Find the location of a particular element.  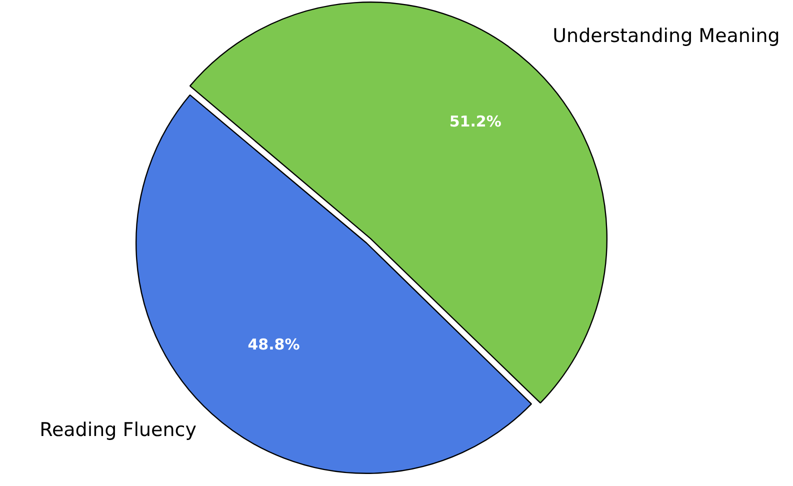

data-label: 48.8% is located at coordinates (274, 344).